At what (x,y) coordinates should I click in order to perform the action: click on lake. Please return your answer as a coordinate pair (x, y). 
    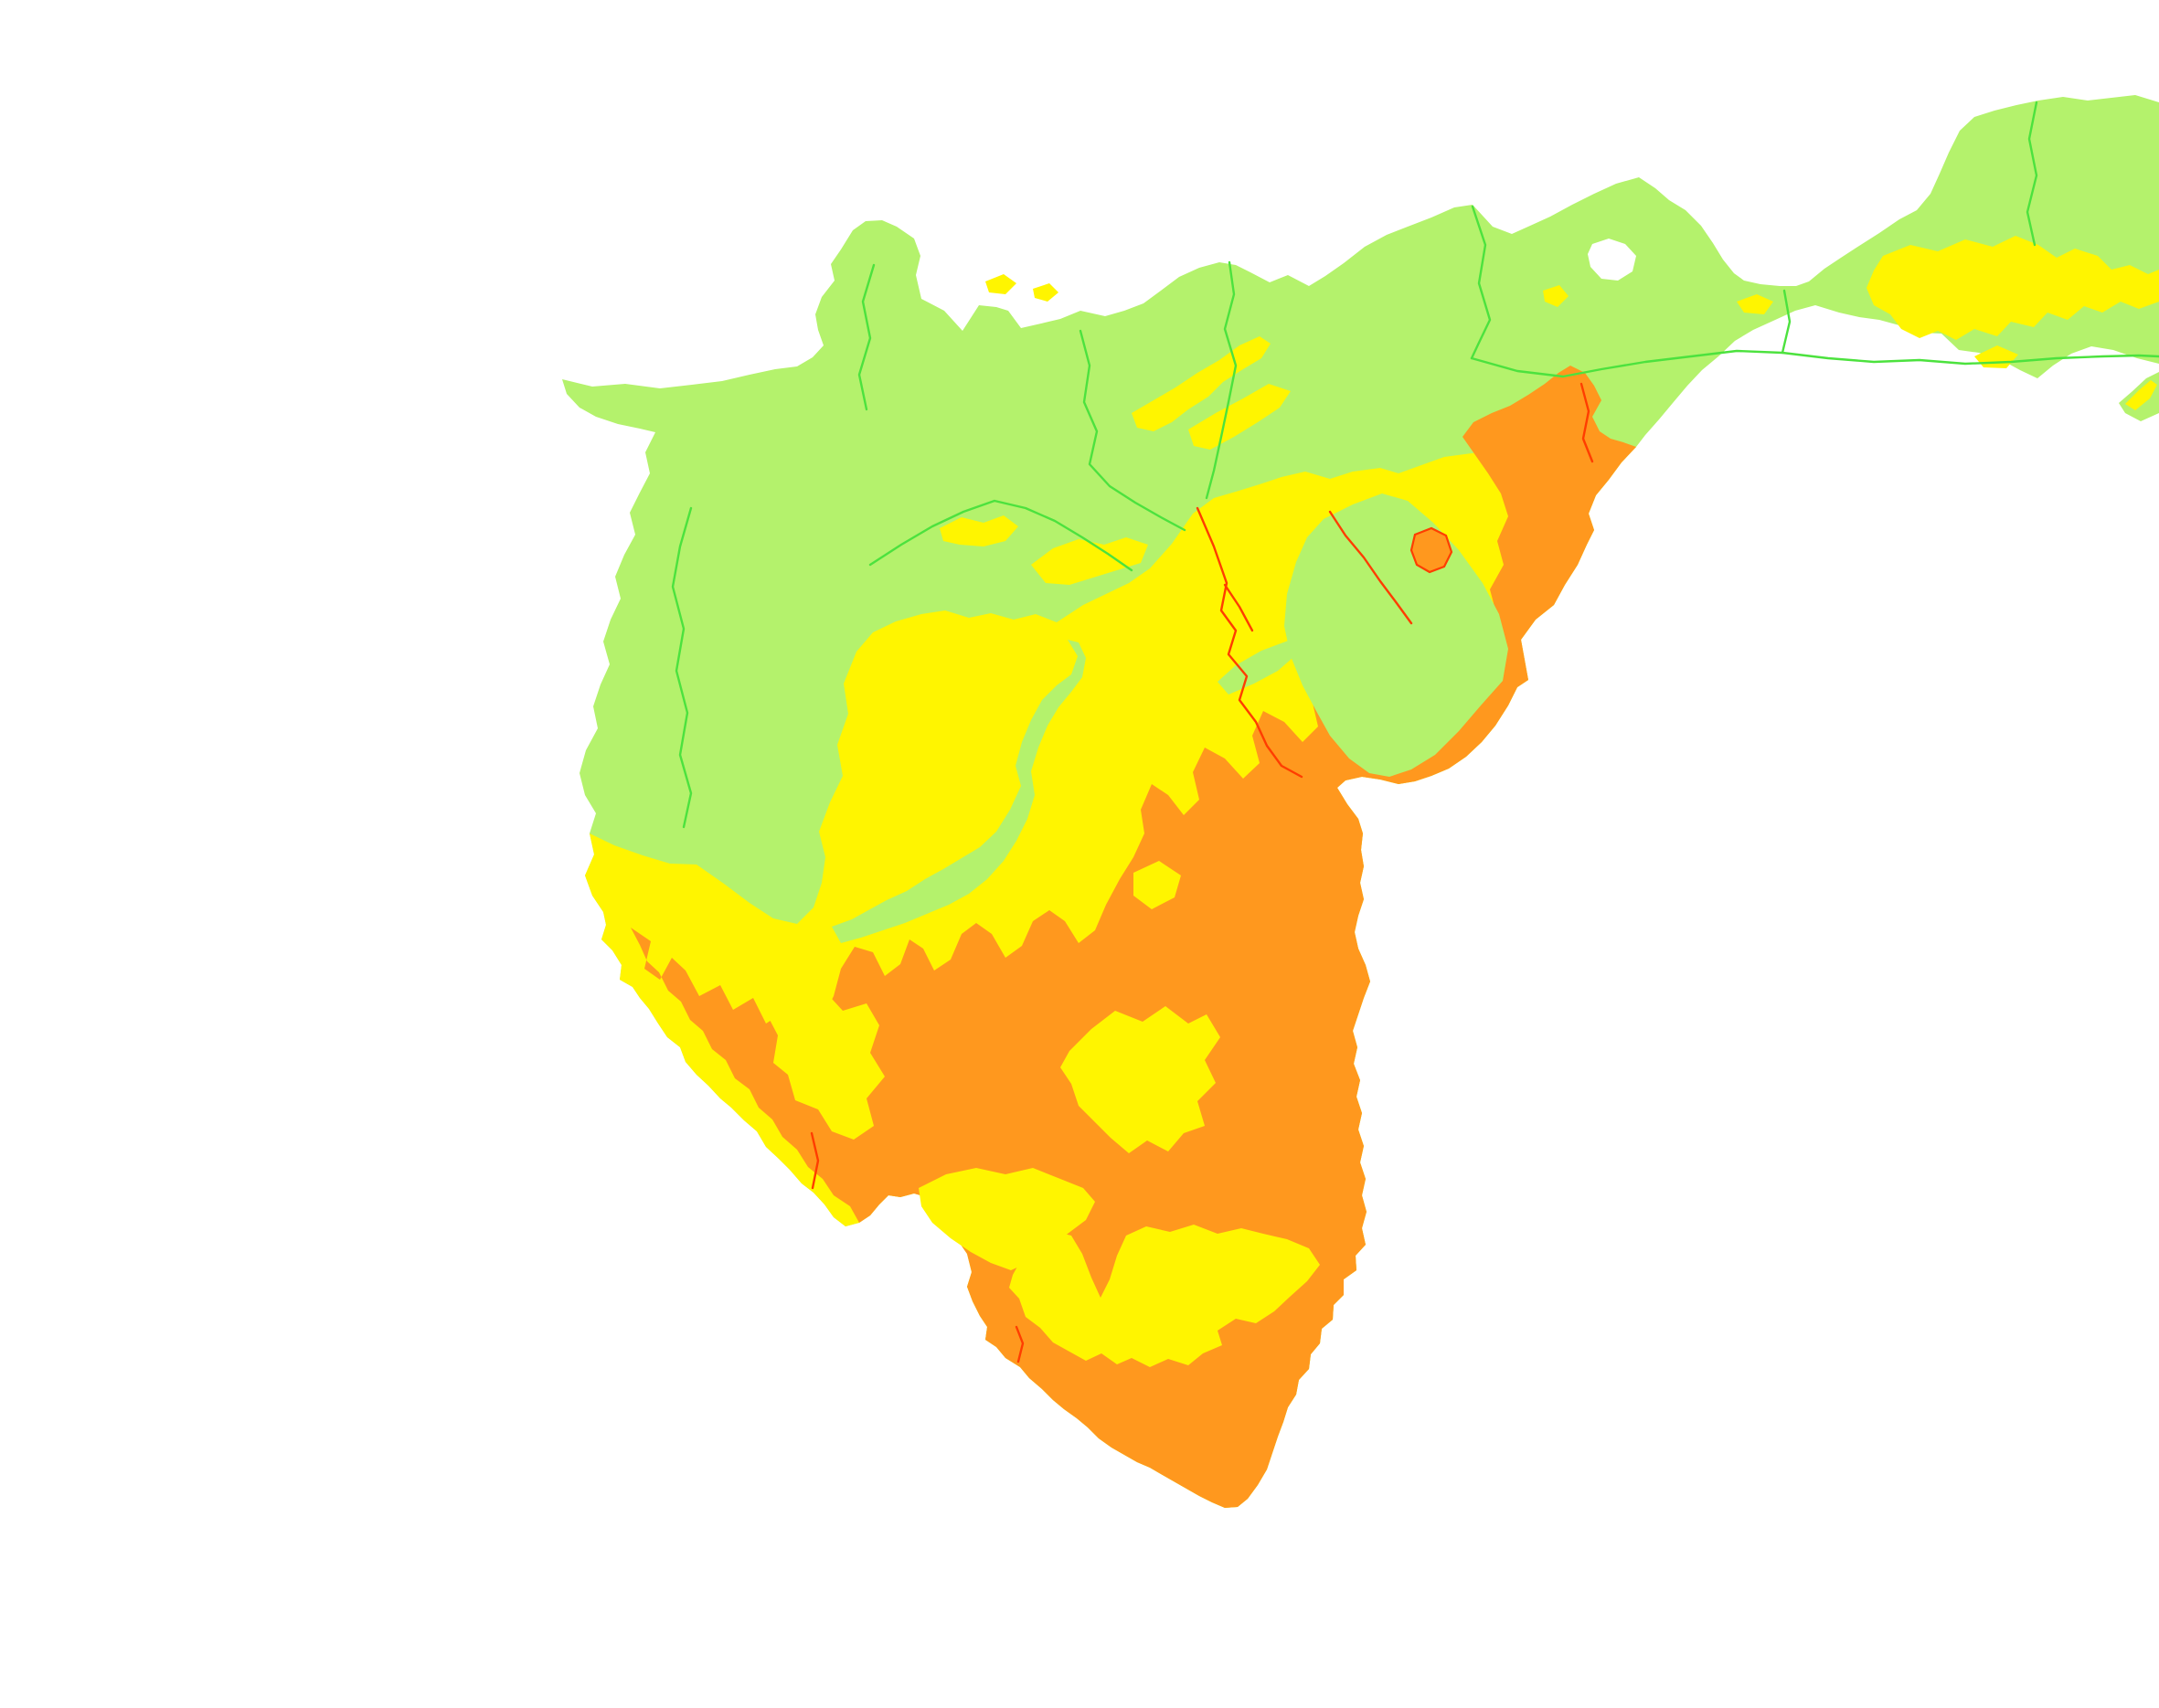
    Looking at the image, I should click on (1612, 260).